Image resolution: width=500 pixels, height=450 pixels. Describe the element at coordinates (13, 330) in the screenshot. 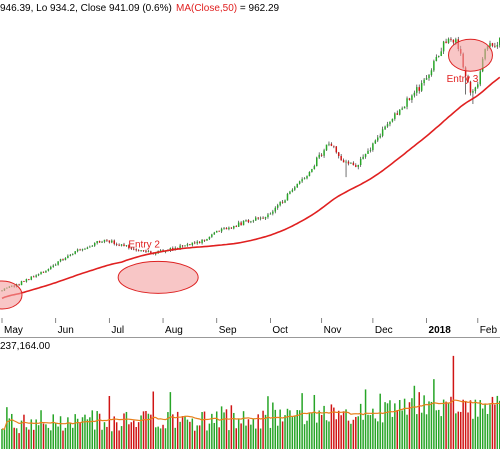

I see `x-tick-label: May` at that location.